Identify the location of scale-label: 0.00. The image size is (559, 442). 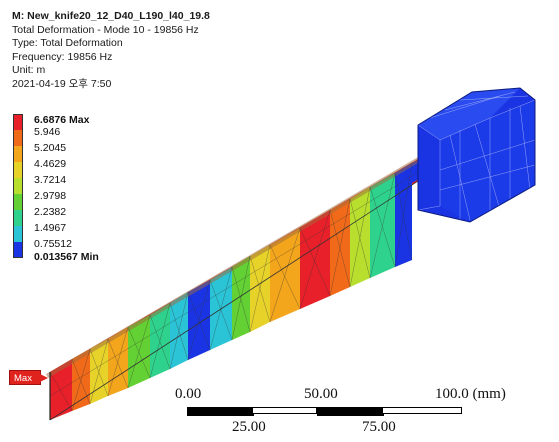
(188, 394).